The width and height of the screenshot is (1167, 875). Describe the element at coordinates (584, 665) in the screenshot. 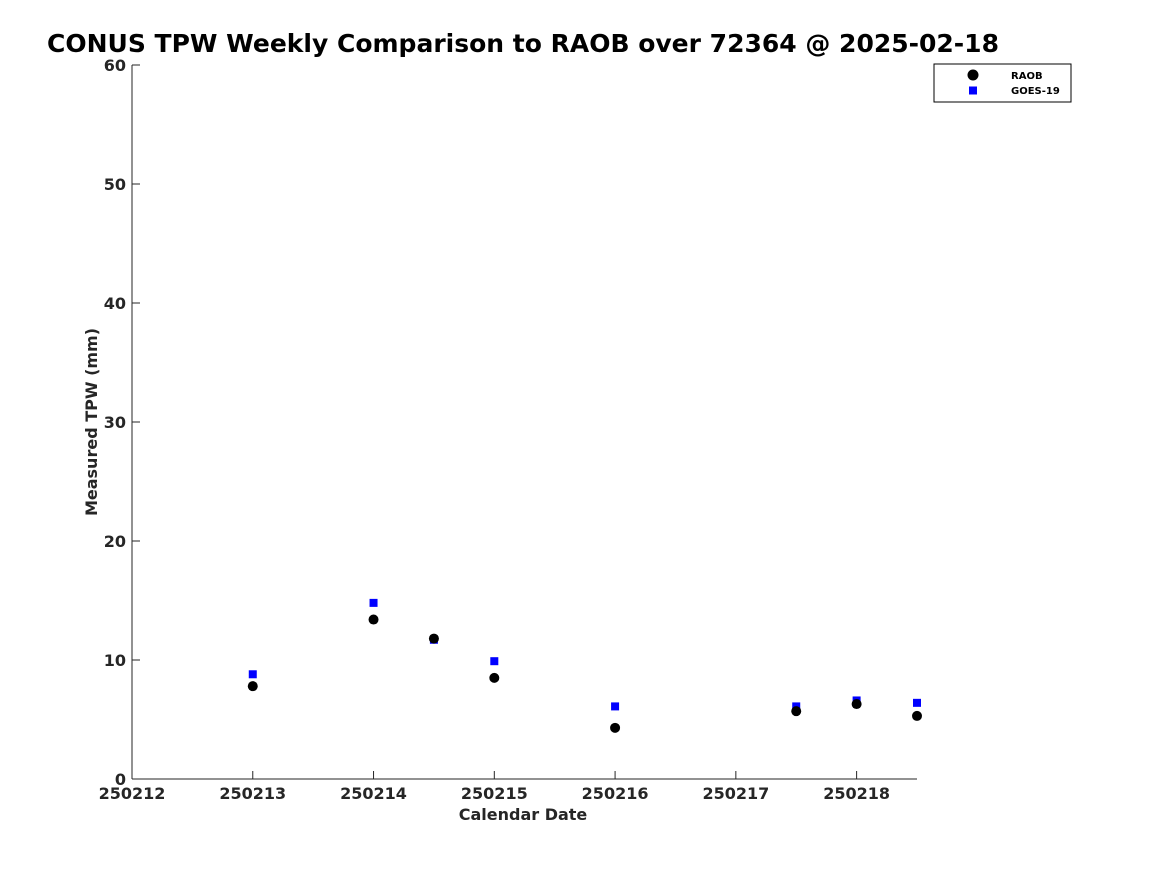

I see `data-points` at that location.